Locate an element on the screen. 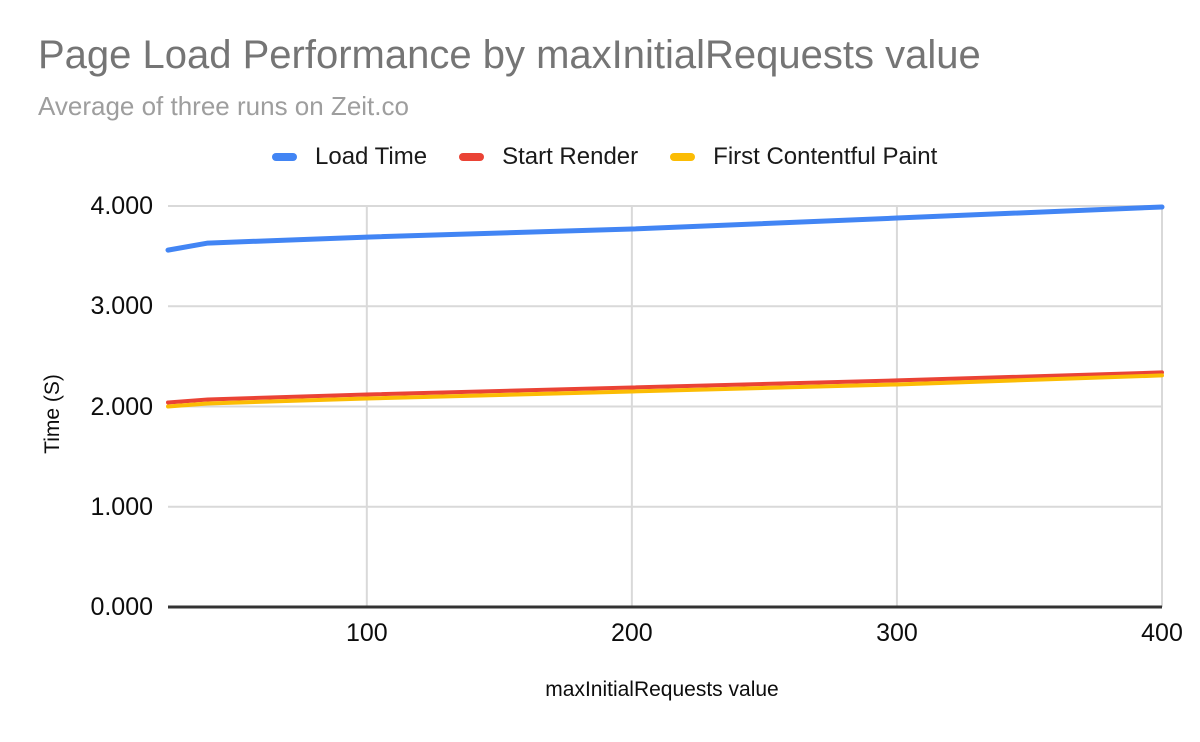 The image size is (1200, 742). legend-swatch-load-time is located at coordinates (284, 157).